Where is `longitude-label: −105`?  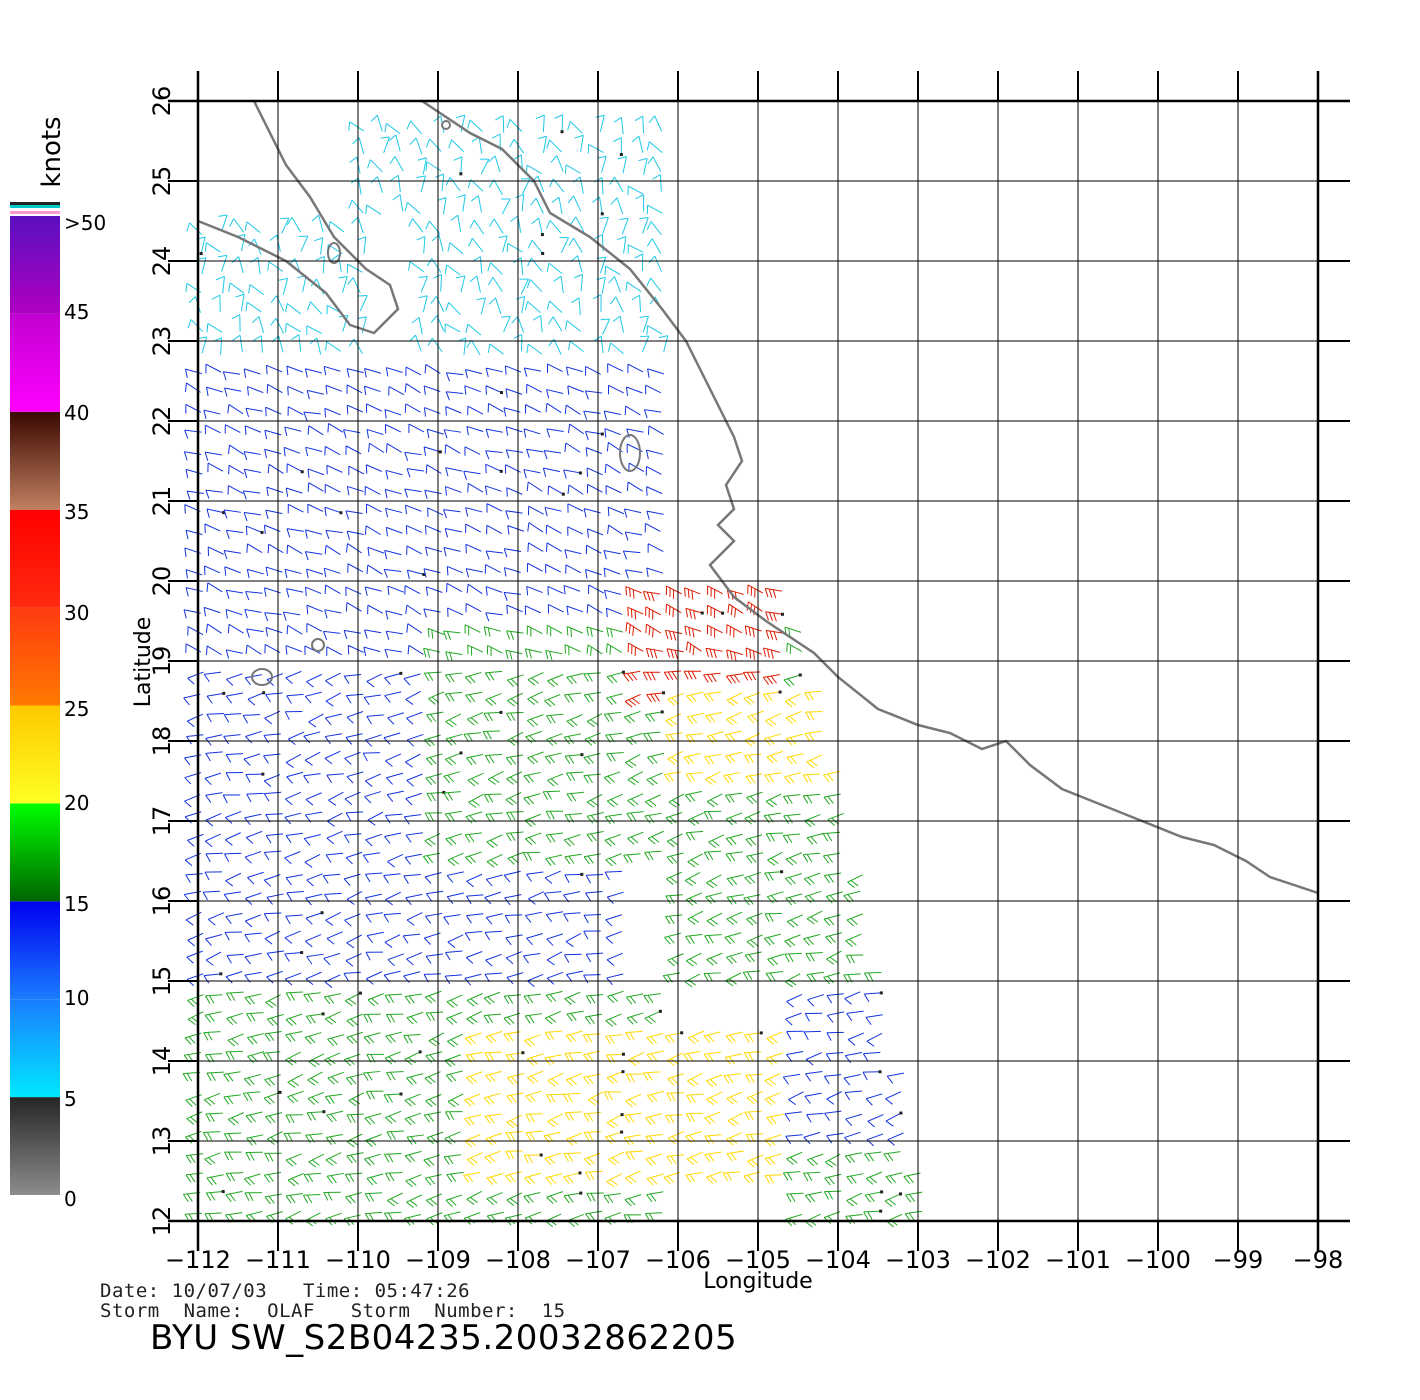 longitude-label: −105 is located at coordinates (758, 1260).